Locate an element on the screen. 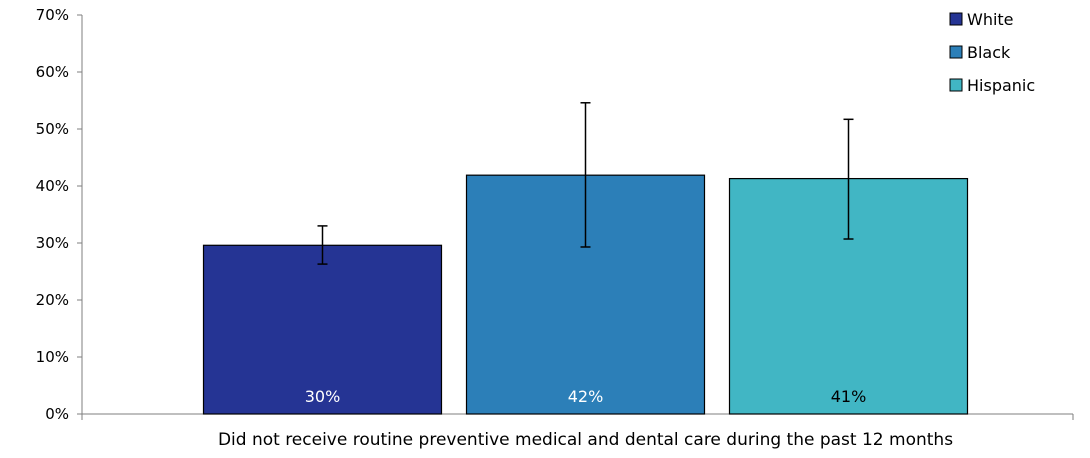 This screenshot has width=1090, height=458. data-label: 30% is located at coordinates (323, 396).